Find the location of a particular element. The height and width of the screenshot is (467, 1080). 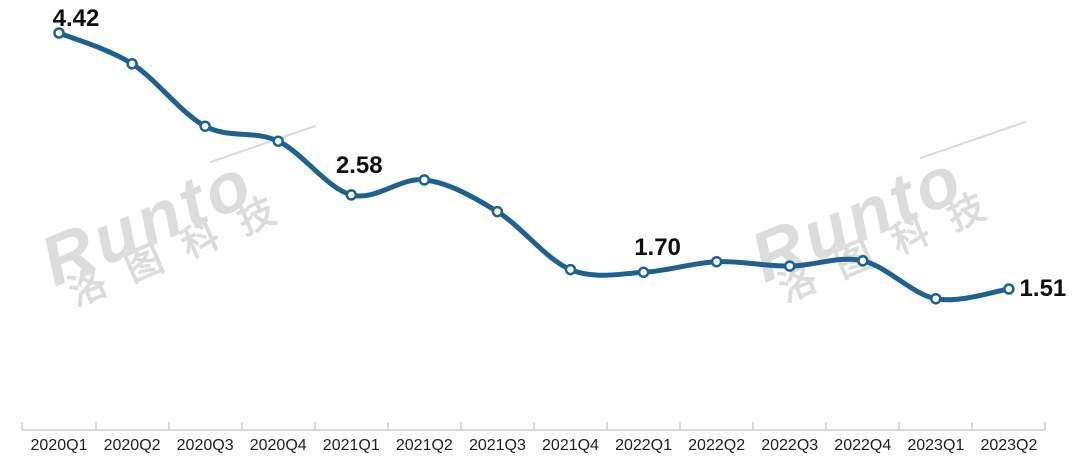

data-point-marker-2020Q4 is located at coordinates (278, 141).